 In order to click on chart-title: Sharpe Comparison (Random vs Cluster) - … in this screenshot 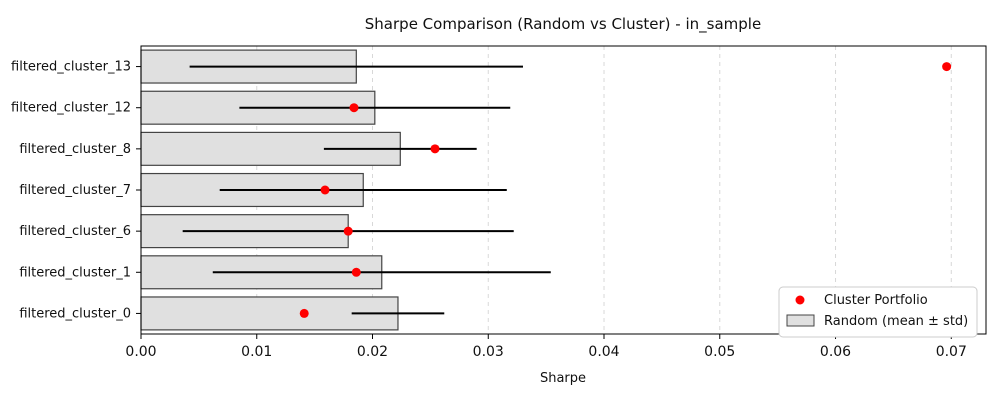, I will do `click(563, 24)`.